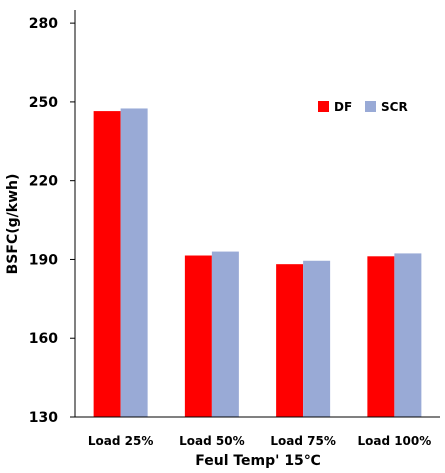 This screenshot has height=473, width=445. Describe the element at coordinates (323, 106) in the screenshot. I see `legend-swatch-df` at that location.